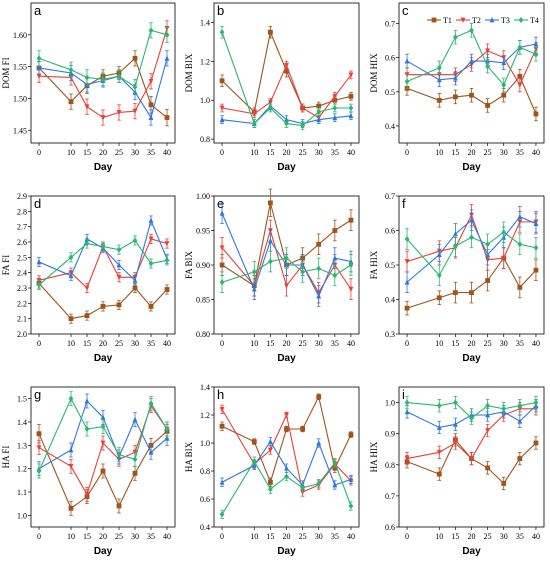  I want to click on x-tick-label: 15, so click(87, 536).